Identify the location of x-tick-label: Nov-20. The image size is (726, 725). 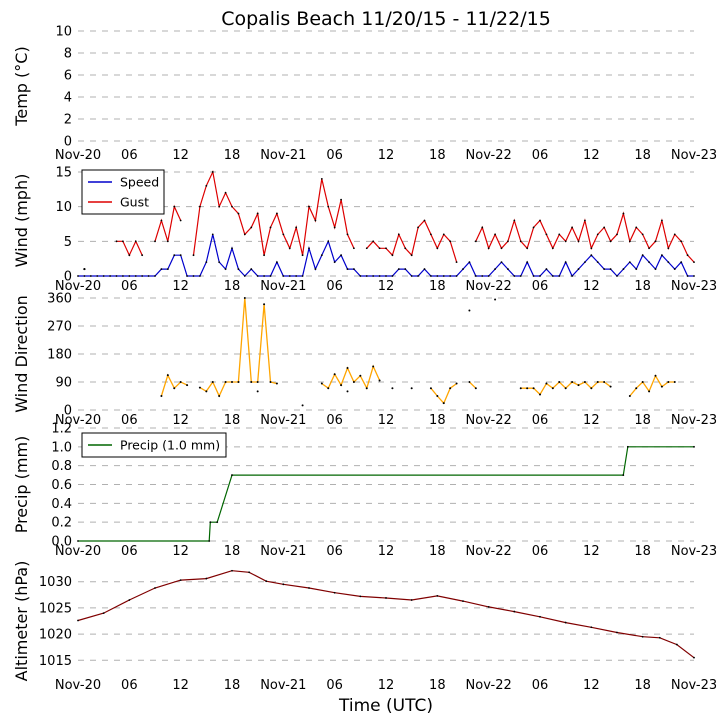
(78, 286).